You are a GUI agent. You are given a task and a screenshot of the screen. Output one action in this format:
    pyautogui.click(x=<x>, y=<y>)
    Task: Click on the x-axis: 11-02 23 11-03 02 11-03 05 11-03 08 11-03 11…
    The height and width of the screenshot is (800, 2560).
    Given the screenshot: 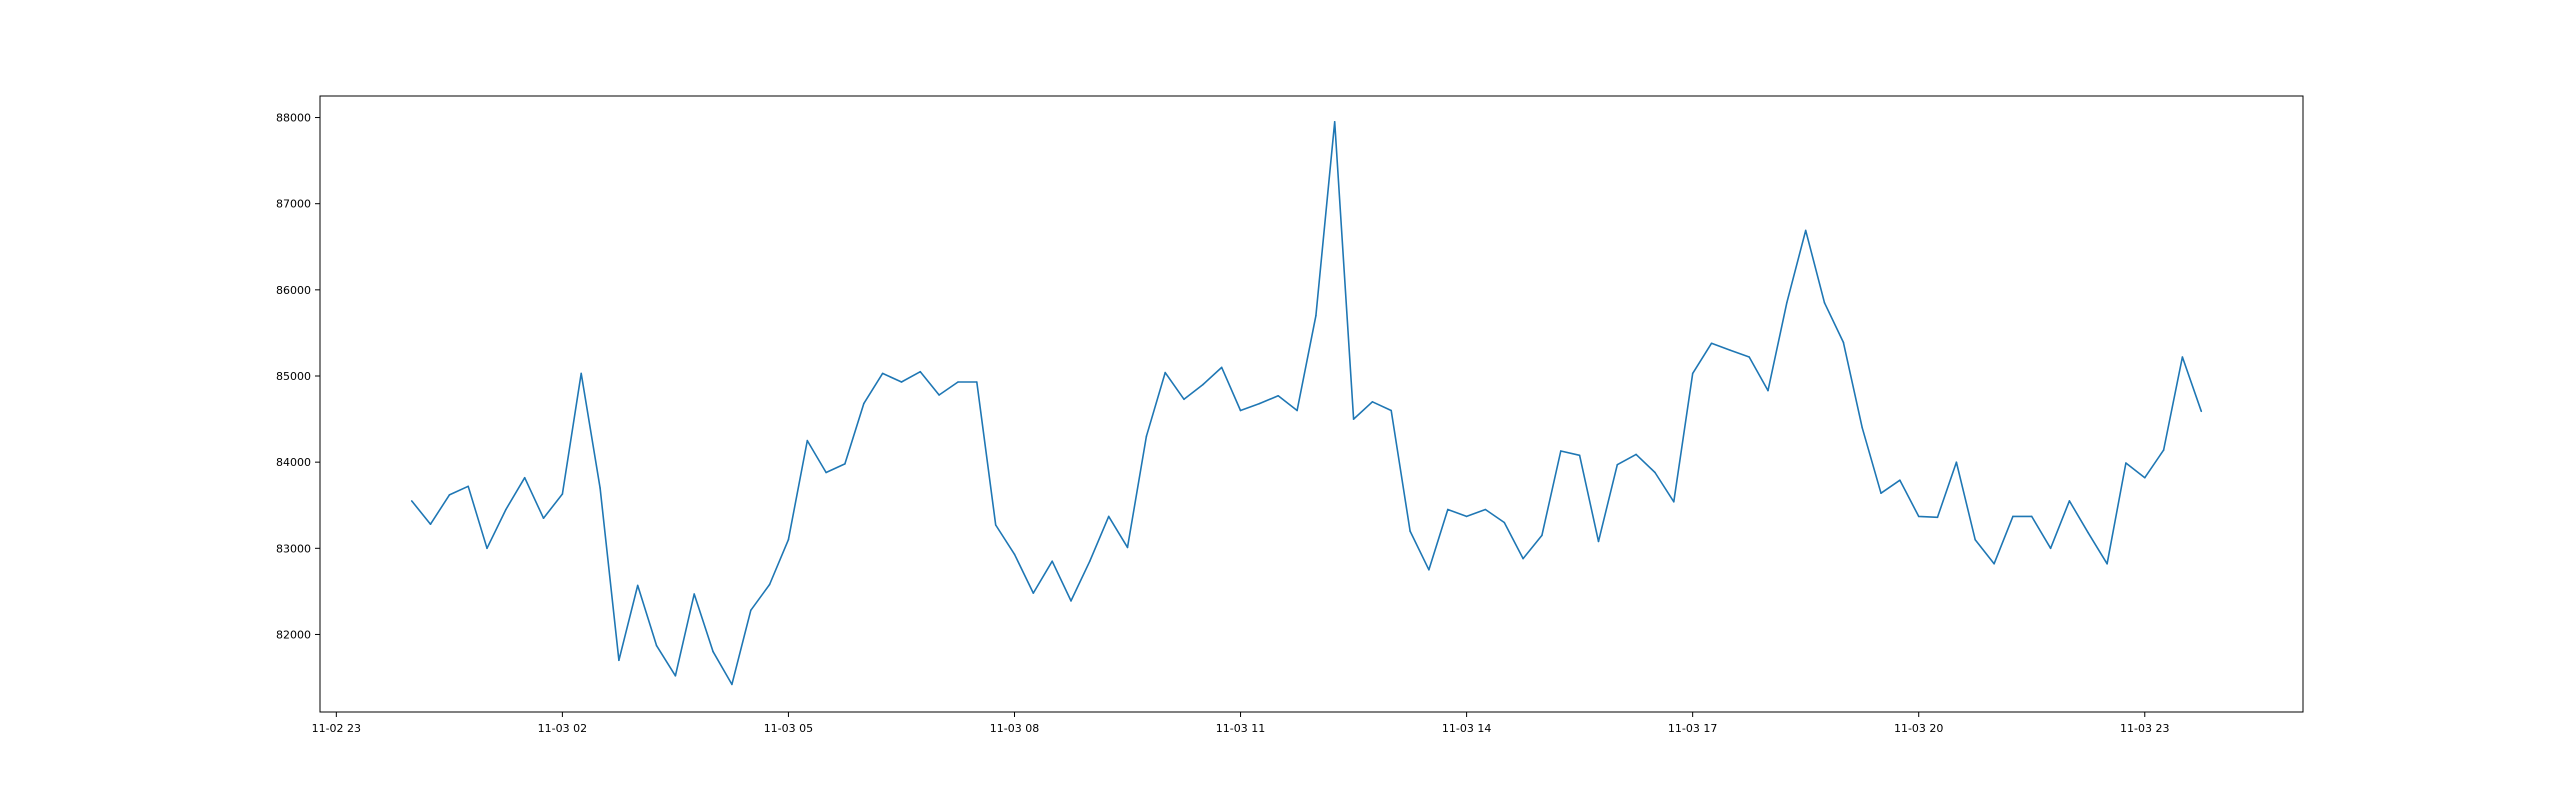 What is the action you would take?
    pyautogui.click(x=1240, y=723)
    